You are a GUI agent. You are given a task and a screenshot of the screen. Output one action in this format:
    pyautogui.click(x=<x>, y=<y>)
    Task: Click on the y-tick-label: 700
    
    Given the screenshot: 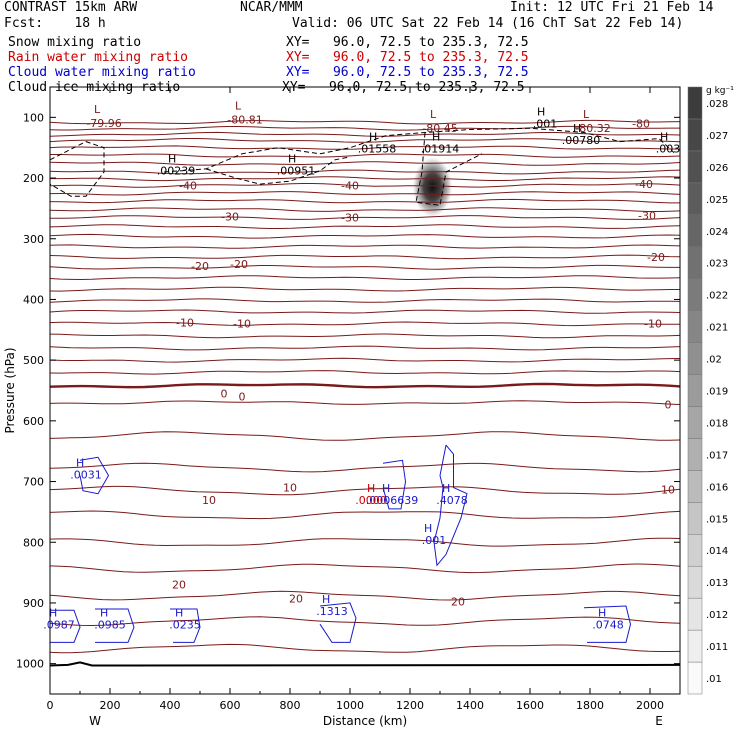 What is the action you would take?
    pyautogui.click(x=33, y=482)
    